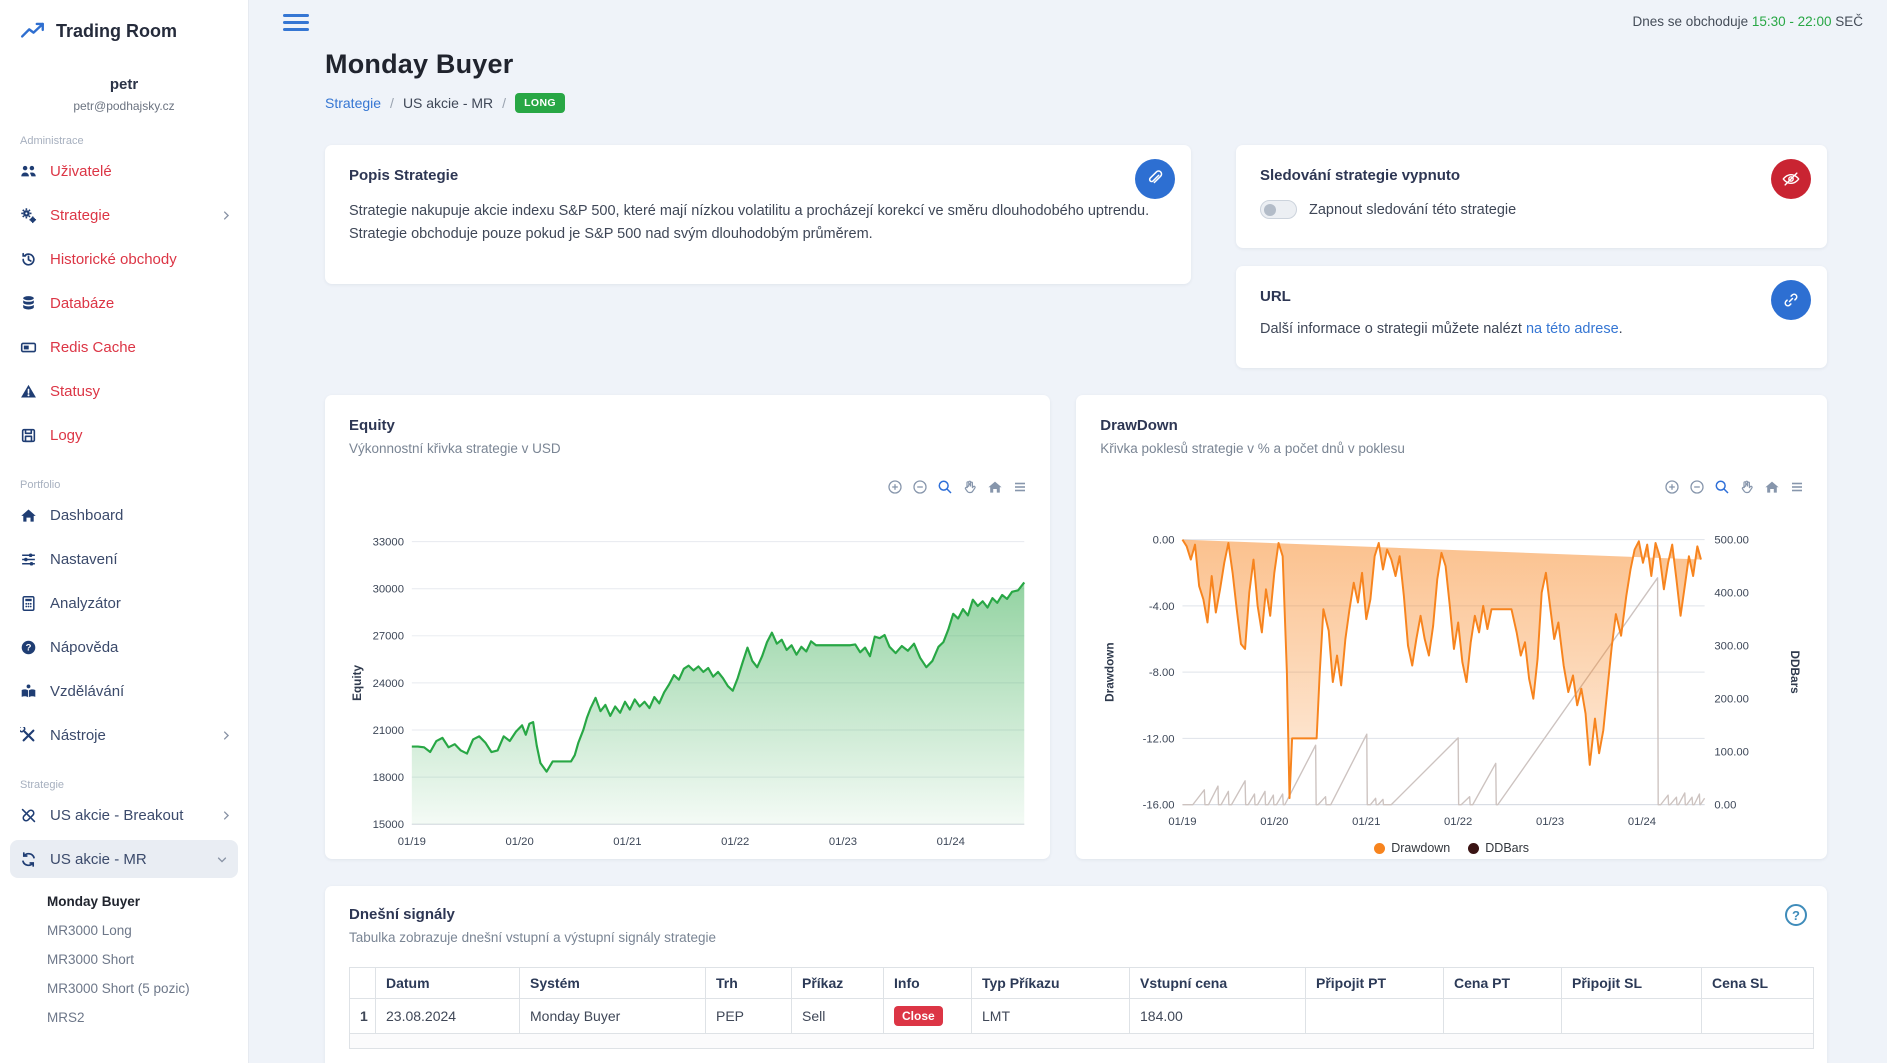  I want to click on svg-text: -8.00, so click(1162, 673).